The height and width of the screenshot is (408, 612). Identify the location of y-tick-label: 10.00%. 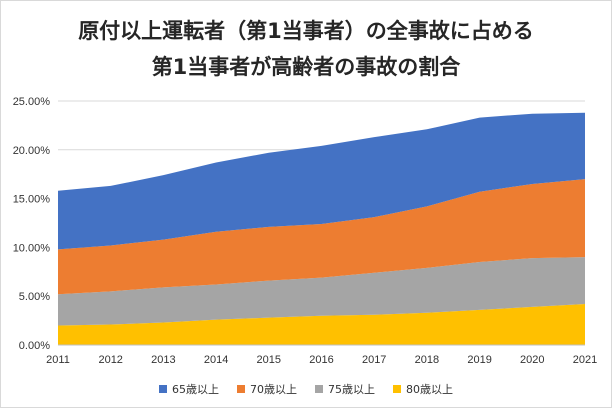
(32, 248).